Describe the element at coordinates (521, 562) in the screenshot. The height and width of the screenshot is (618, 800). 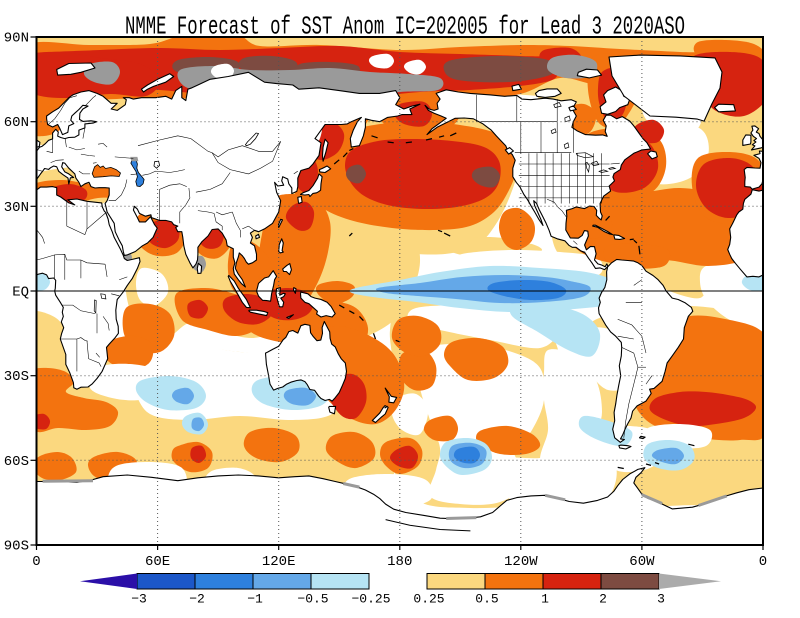
I see `svg-text: 120W` at that location.